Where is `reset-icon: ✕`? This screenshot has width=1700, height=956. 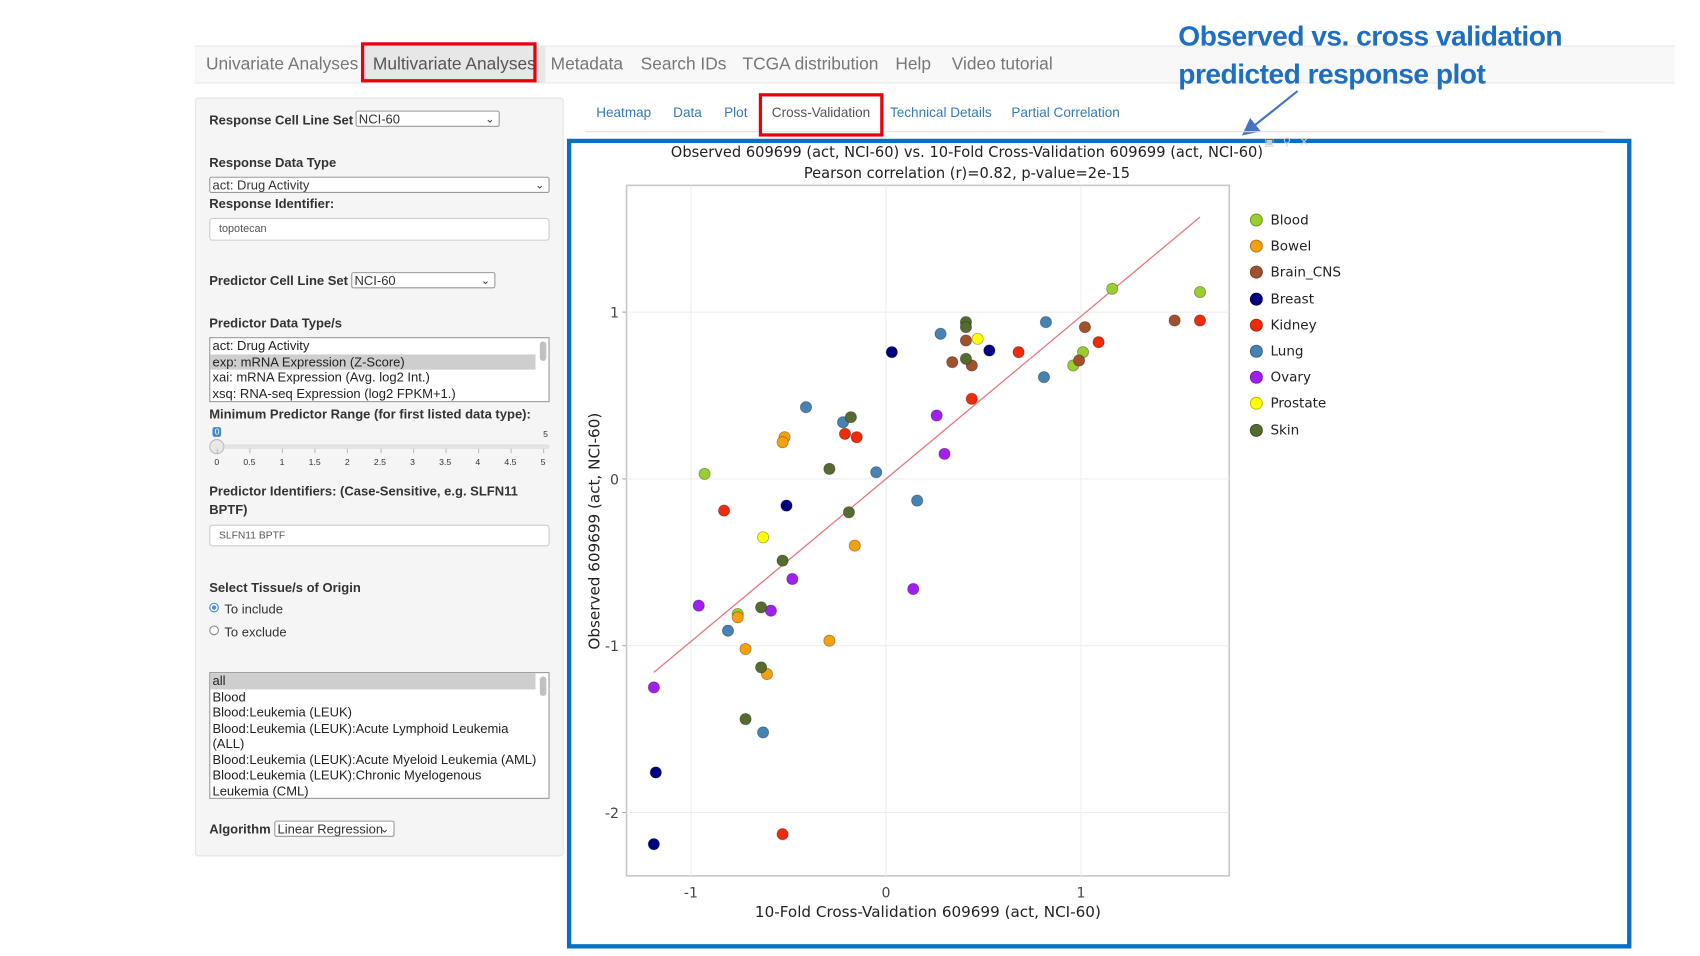 reset-icon: ✕ is located at coordinates (1308, 142).